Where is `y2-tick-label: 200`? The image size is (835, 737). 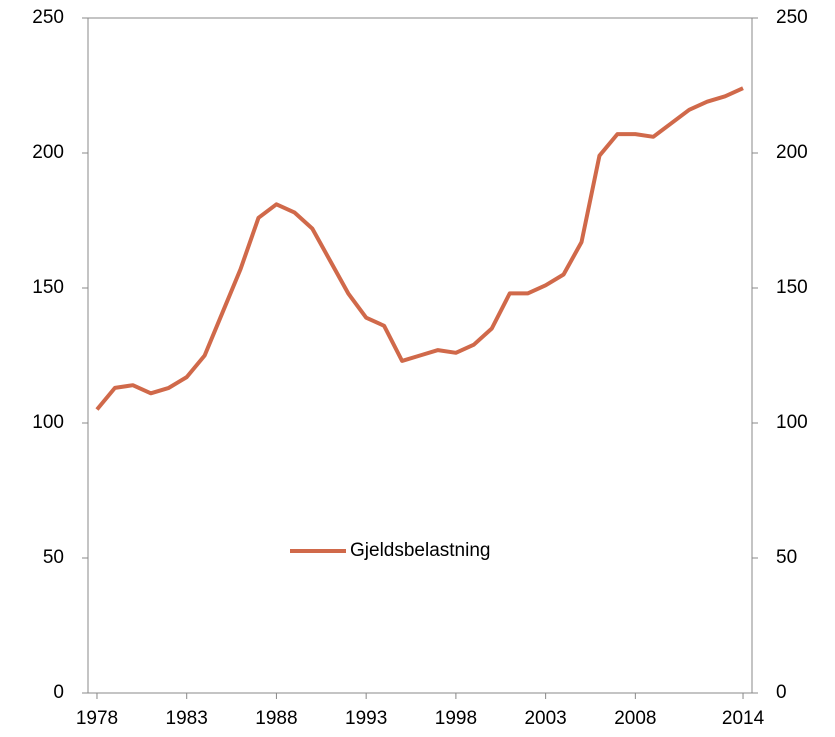
y2-tick-label: 200 is located at coordinates (792, 152).